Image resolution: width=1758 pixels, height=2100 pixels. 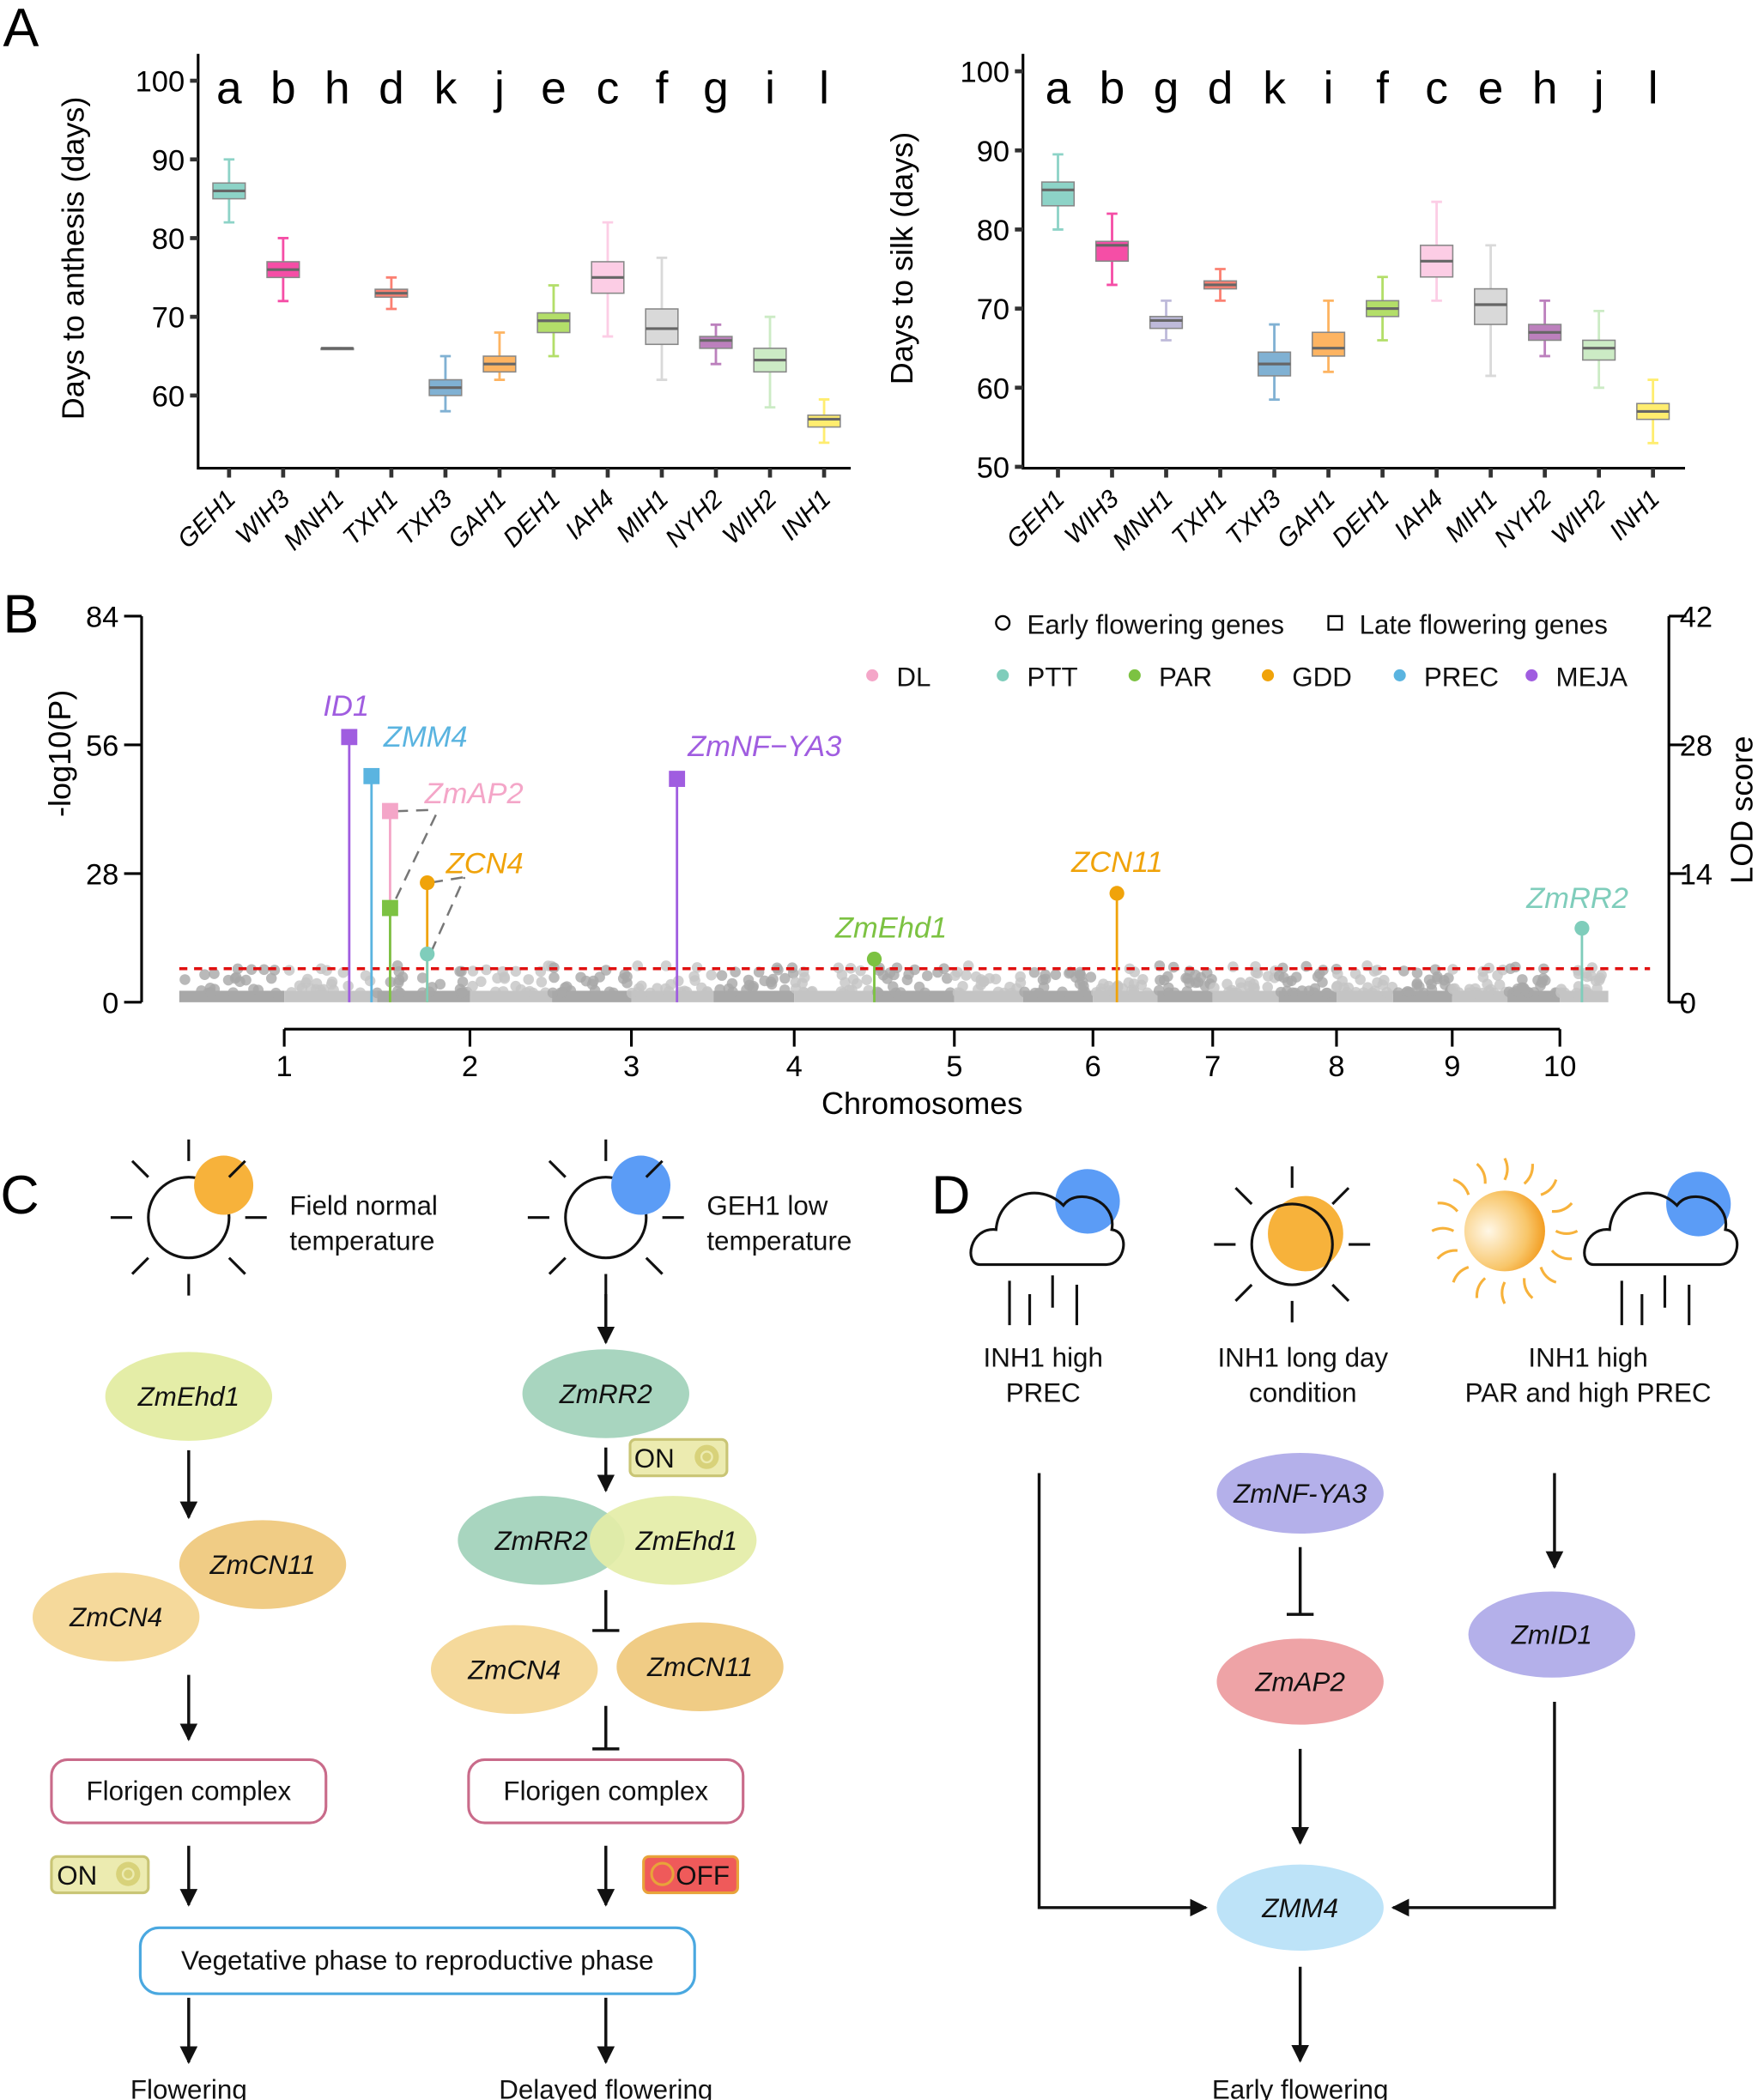 I want to click on node-label: ZmAP2, so click(x=1299, y=1682).